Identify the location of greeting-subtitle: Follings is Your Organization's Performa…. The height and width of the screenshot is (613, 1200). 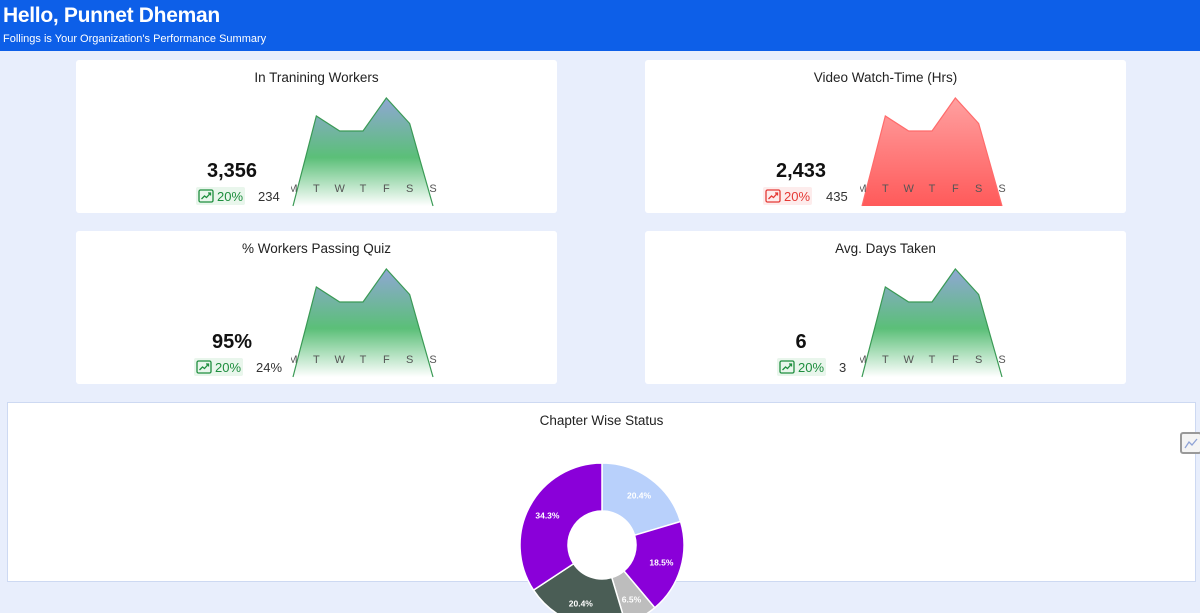
(135, 39).